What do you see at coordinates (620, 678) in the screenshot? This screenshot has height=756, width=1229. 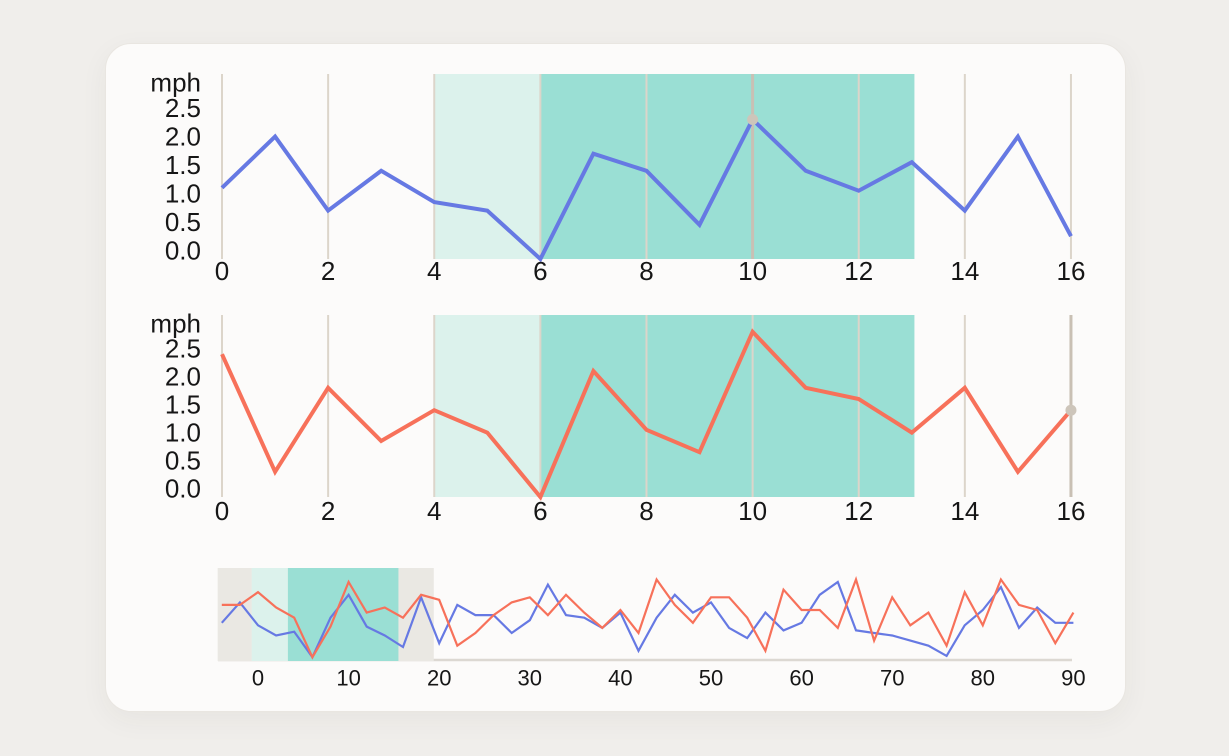 I see `x-tick-label: 40` at bounding box center [620, 678].